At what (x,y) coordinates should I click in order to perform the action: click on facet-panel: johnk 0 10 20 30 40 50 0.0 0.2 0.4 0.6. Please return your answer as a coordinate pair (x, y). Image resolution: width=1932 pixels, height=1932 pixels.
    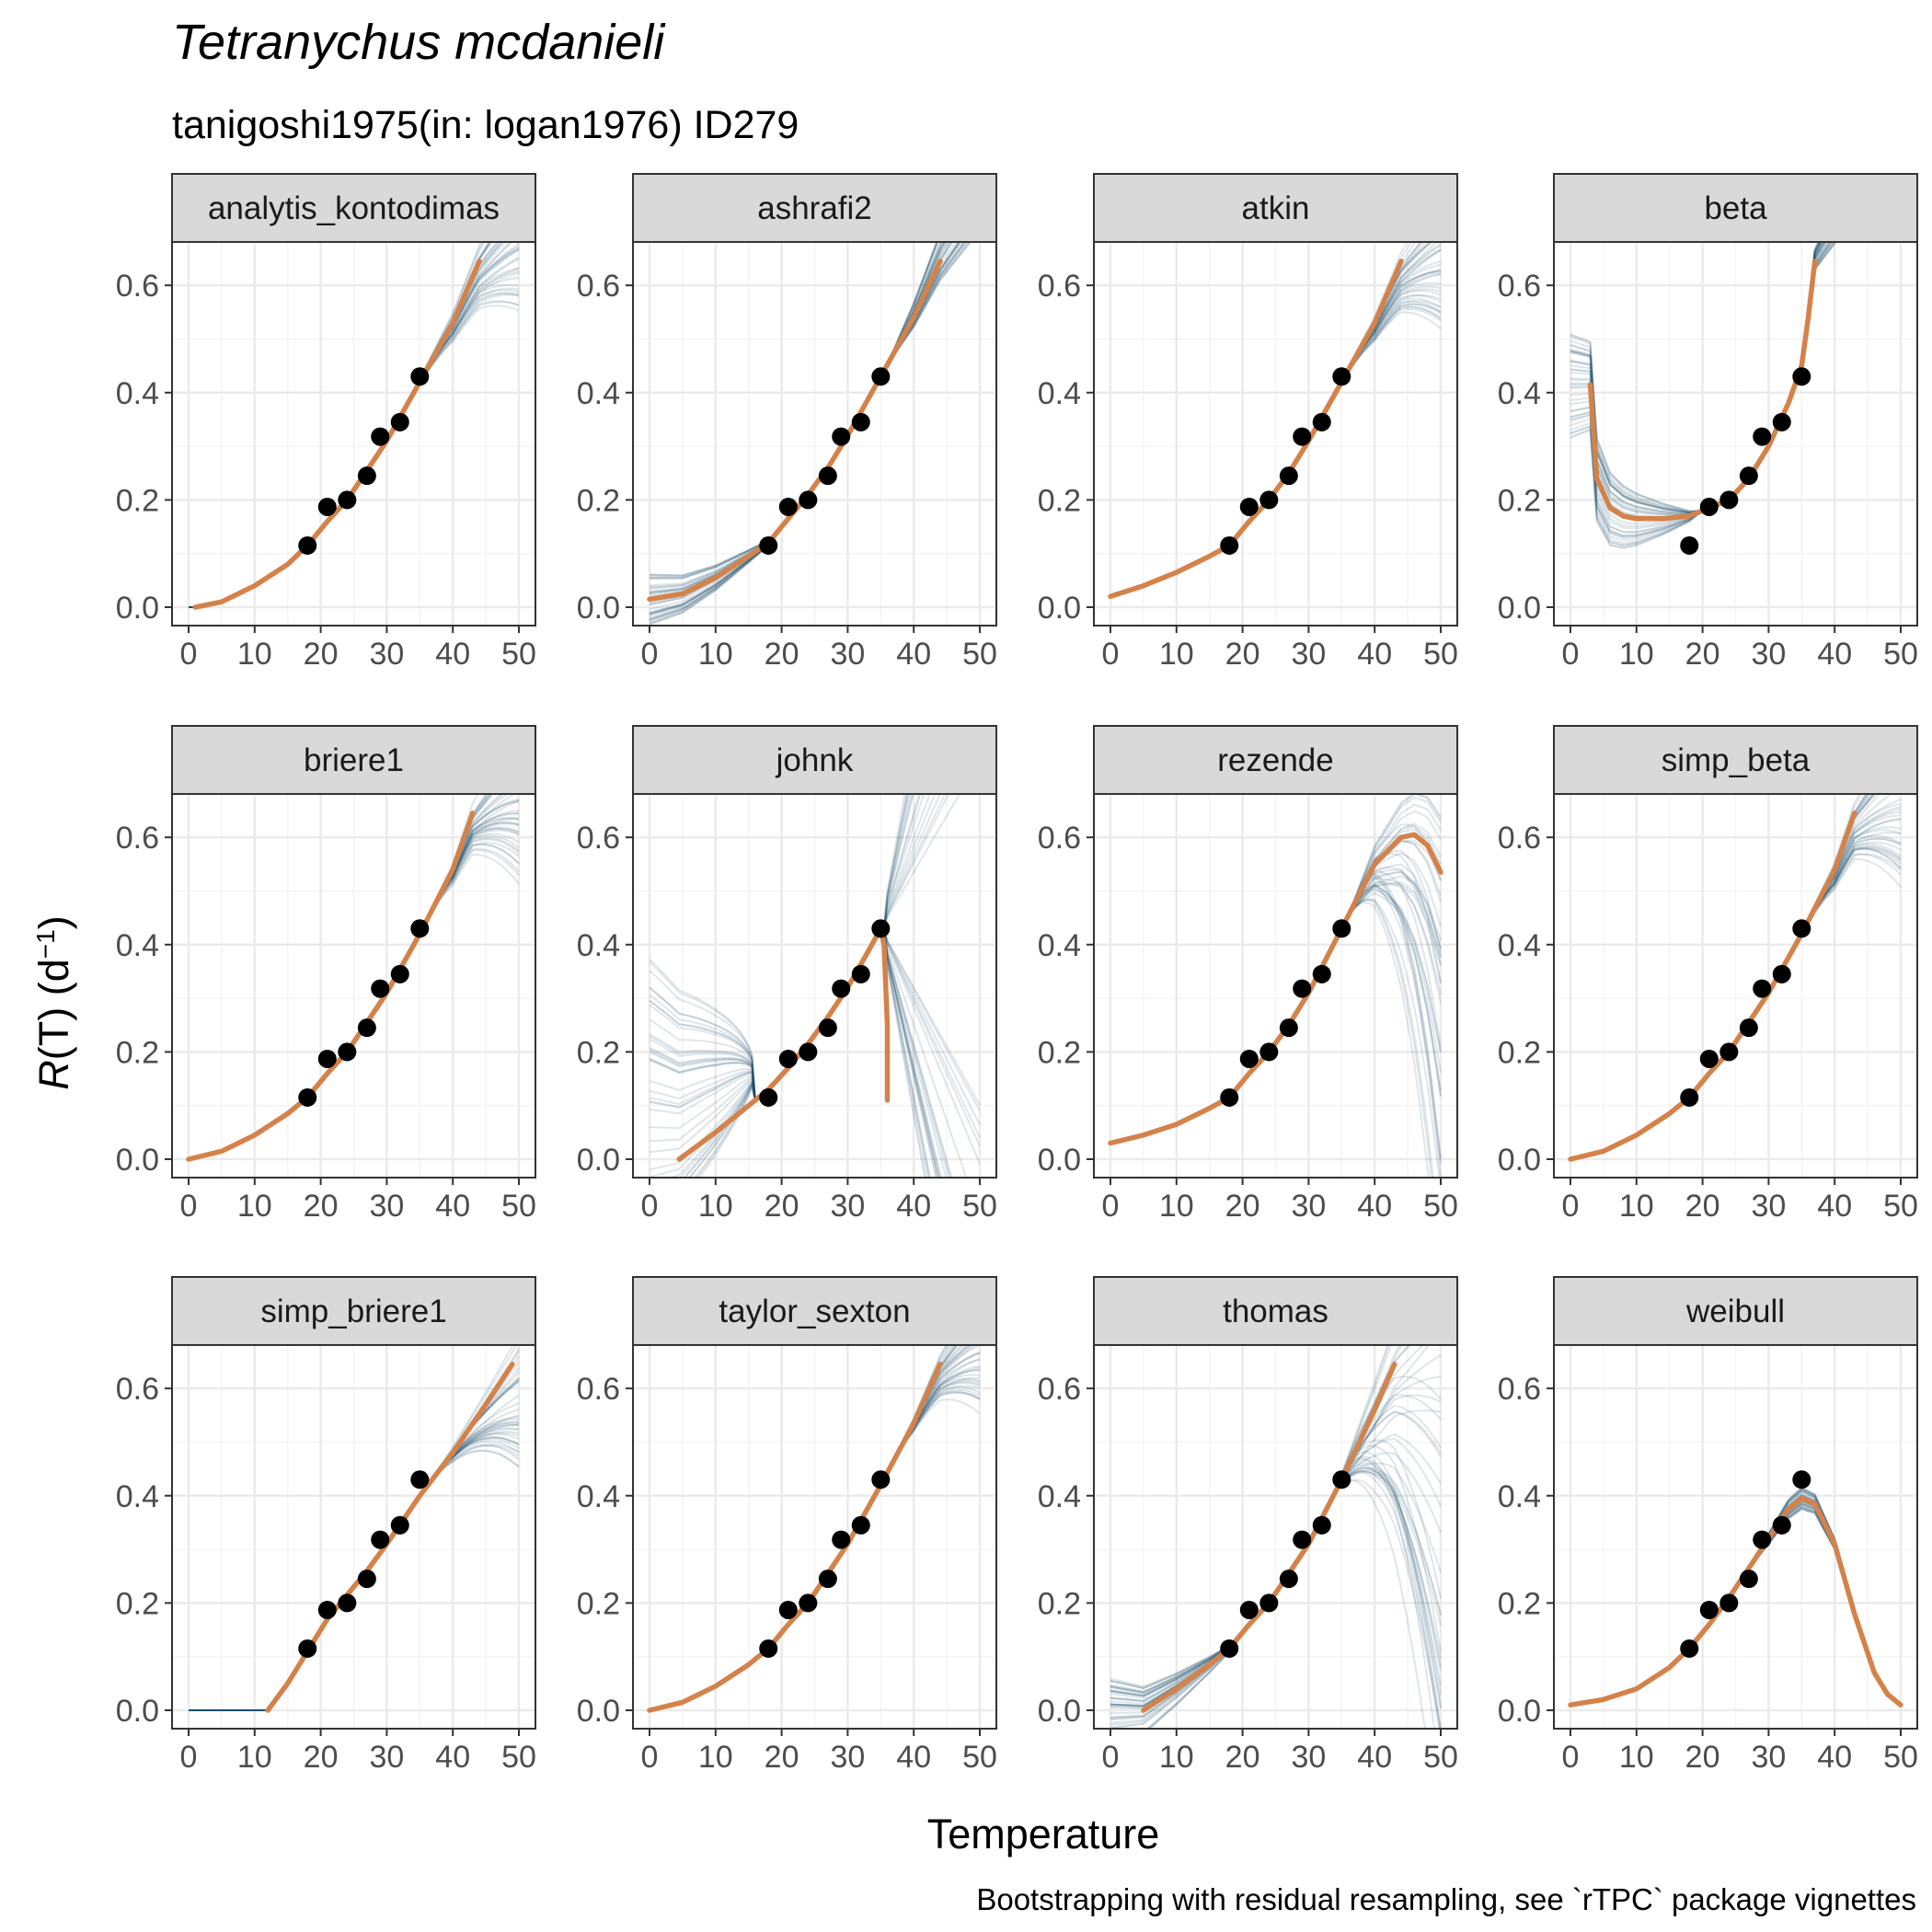
    Looking at the image, I should click on (787, 974).